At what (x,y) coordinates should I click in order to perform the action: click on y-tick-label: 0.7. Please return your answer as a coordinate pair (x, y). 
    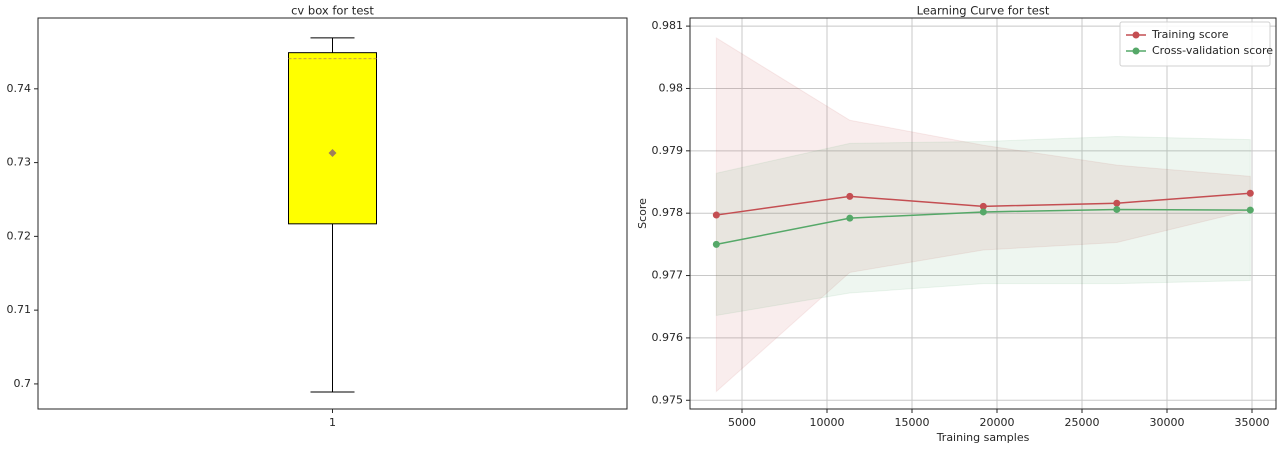
    Looking at the image, I should click on (23, 383).